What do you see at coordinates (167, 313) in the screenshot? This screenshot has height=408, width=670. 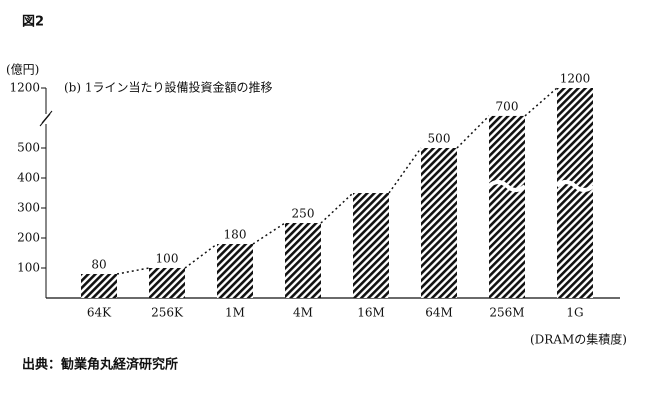 I see `x-tick-label: 256K` at bounding box center [167, 313].